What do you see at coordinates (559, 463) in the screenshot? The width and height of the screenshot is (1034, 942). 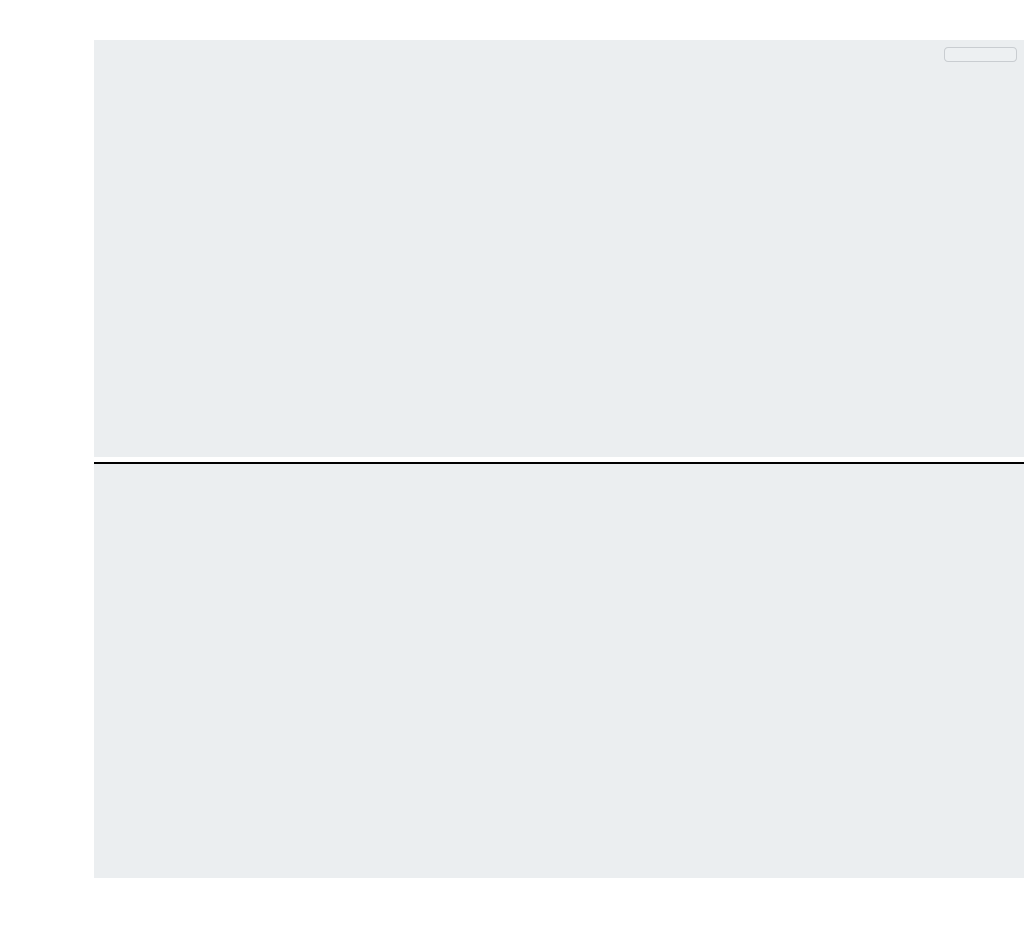 I see `zero-line` at bounding box center [559, 463].